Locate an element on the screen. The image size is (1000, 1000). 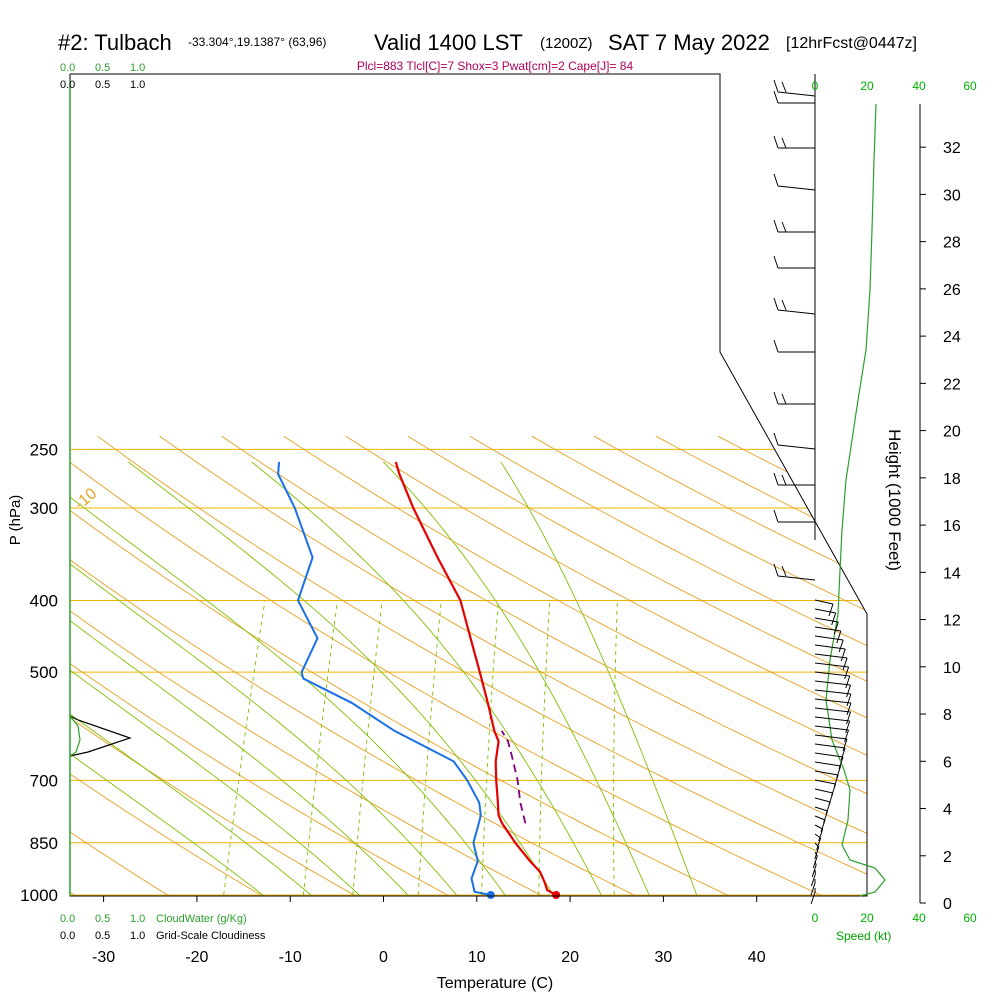
height-tick-8: 8 is located at coordinates (947, 715).